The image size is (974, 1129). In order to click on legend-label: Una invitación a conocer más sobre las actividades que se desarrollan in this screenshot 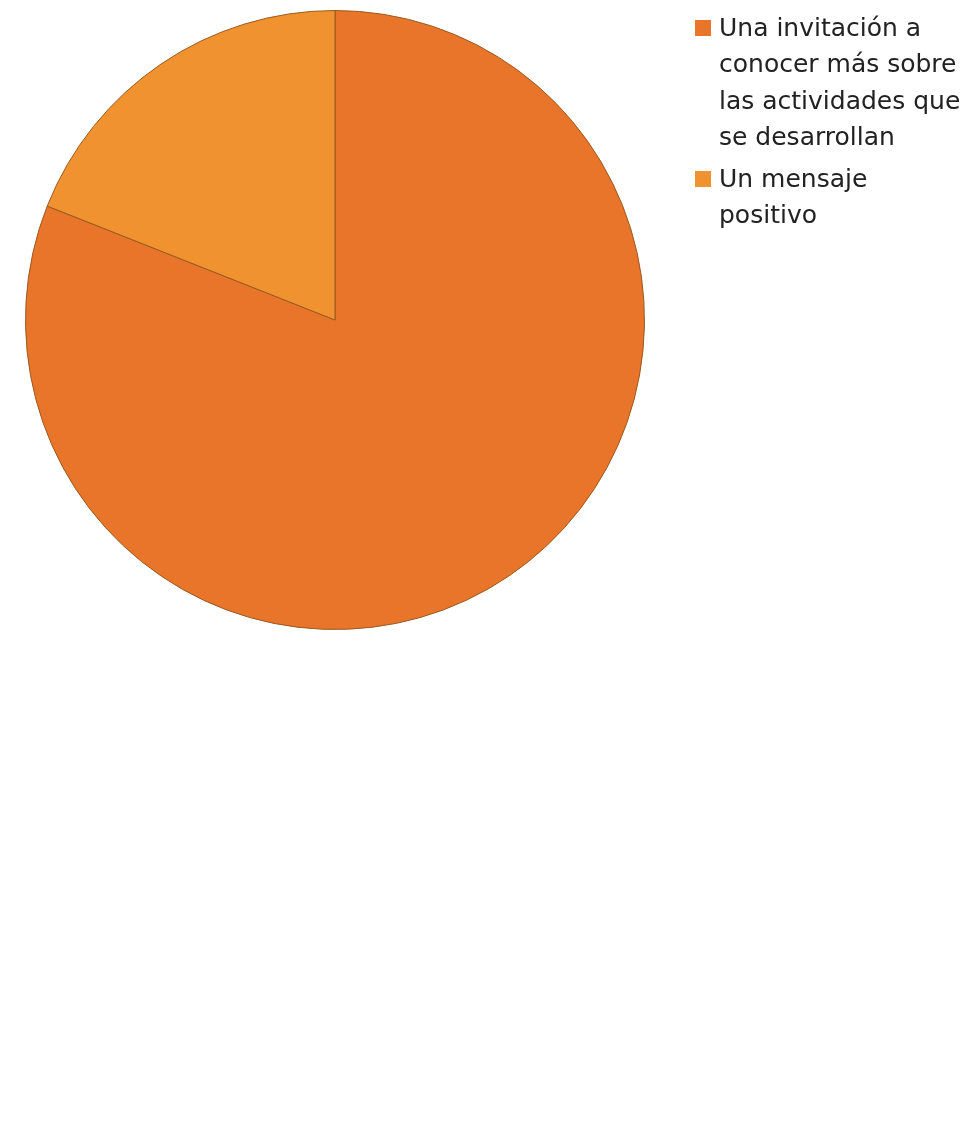, I will do `click(840, 82)`.